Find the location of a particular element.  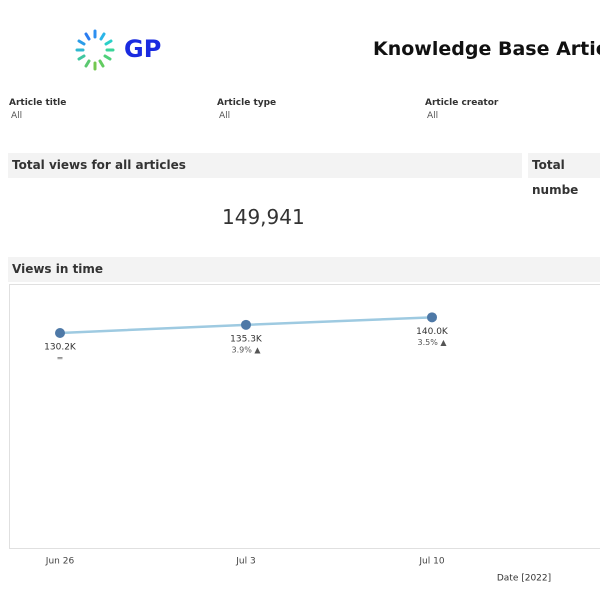

filter-label: Article type is located at coordinates (247, 103).